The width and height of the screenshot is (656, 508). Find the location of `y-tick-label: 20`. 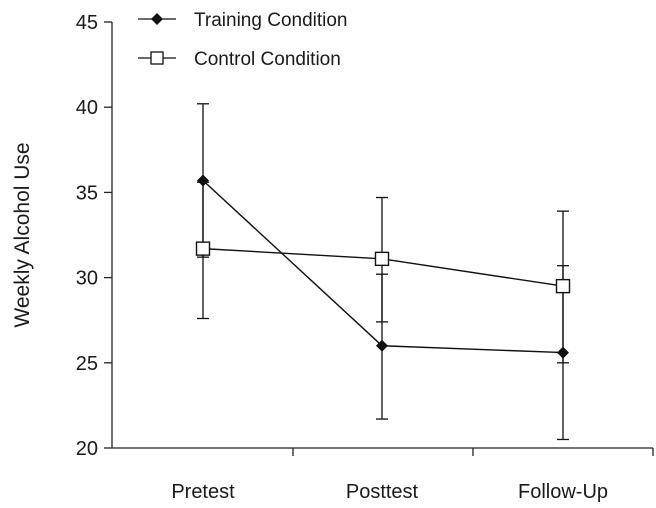

y-tick-label: 20 is located at coordinates (87, 449).